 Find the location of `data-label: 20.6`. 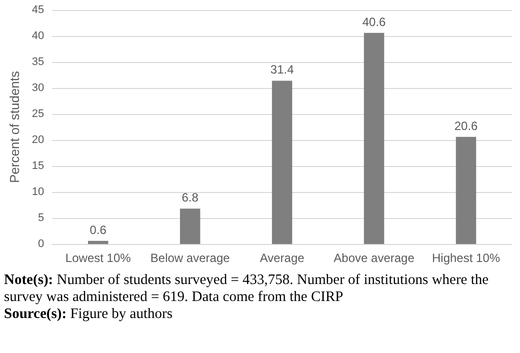

data-label: 20.6 is located at coordinates (466, 125).